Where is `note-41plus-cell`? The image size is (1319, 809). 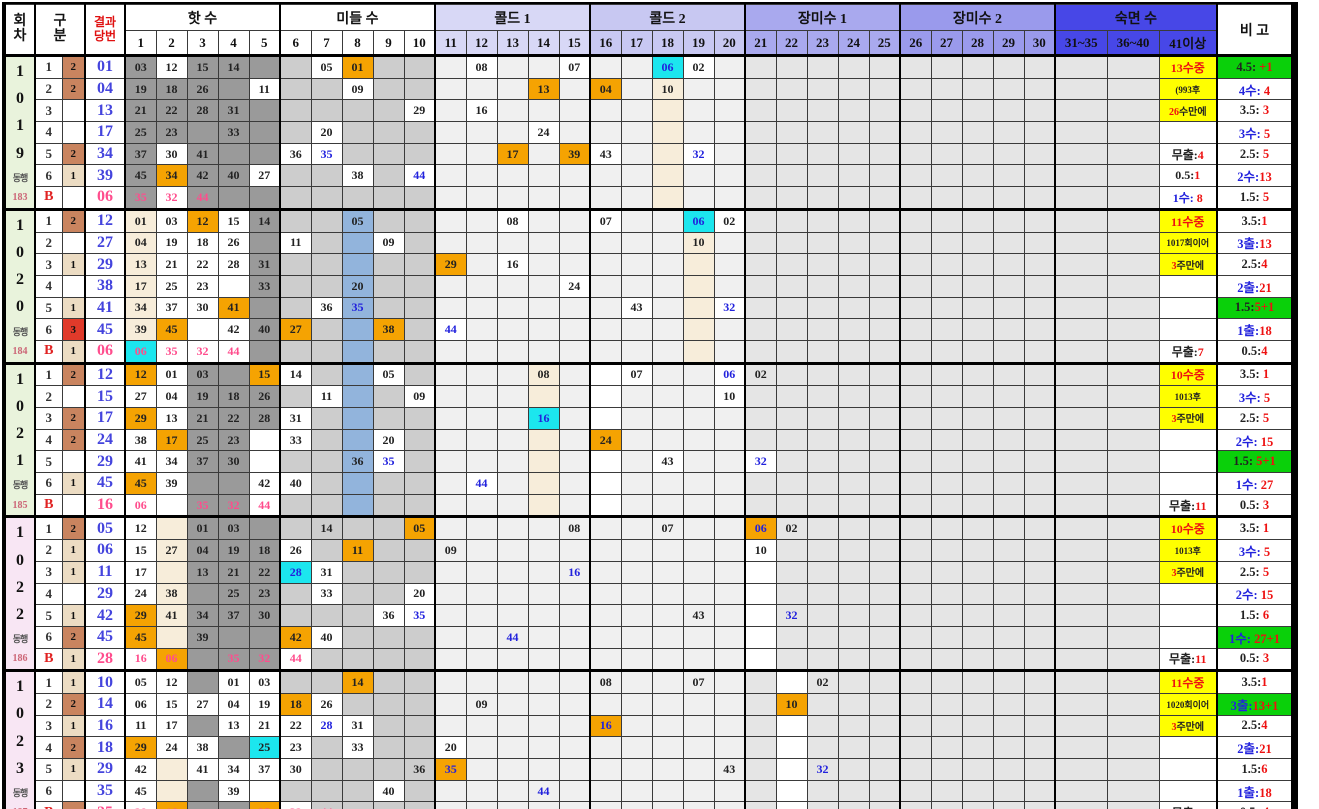
note-41plus-cell is located at coordinates (1188, 791).